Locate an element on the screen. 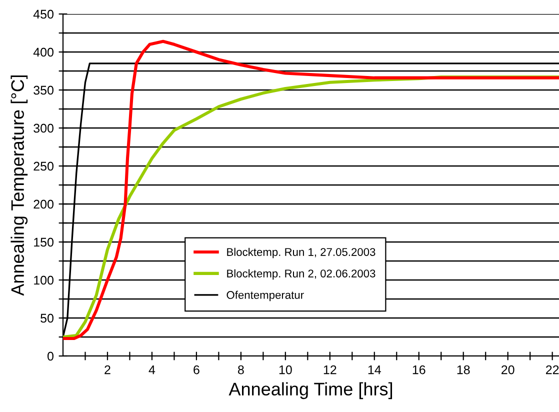 This screenshot has height=412, width=559. y-tick-label: 200 is located at coordinates (44, 204).